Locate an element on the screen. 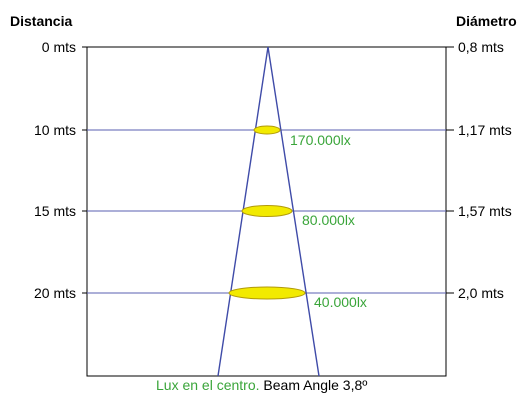 The width and height of the screenshot is (526, 394). distance-label-0: 0 mts is located at coordinates (59, 47).